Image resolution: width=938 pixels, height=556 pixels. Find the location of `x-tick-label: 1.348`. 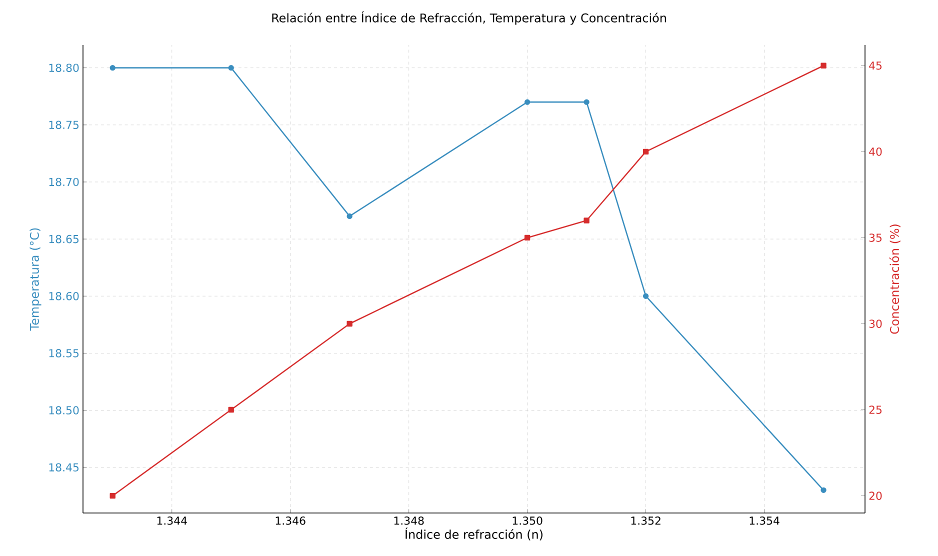

x-tick-label: 1.348 is located at coordinates (409, 520).